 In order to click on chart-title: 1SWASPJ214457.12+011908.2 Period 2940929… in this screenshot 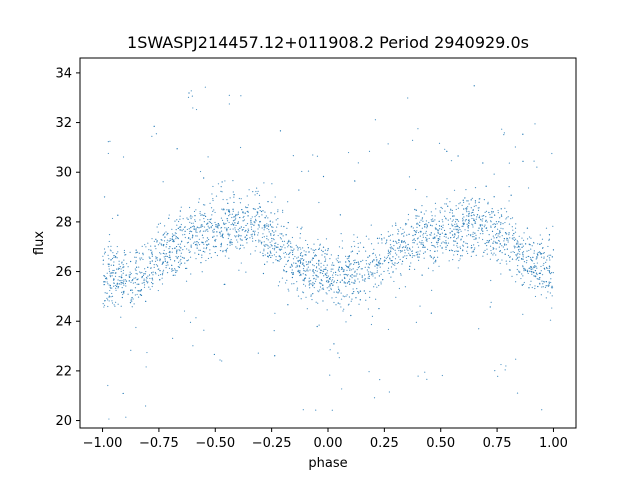, I will do `click(328, 42)`.